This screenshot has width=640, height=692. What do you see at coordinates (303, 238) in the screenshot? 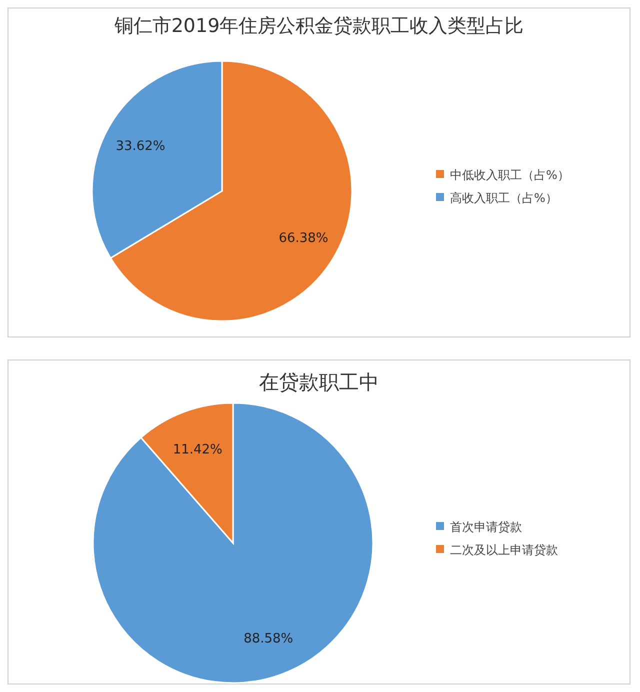
I see `data-label: 66.38%` at bounding box center [303, 238].